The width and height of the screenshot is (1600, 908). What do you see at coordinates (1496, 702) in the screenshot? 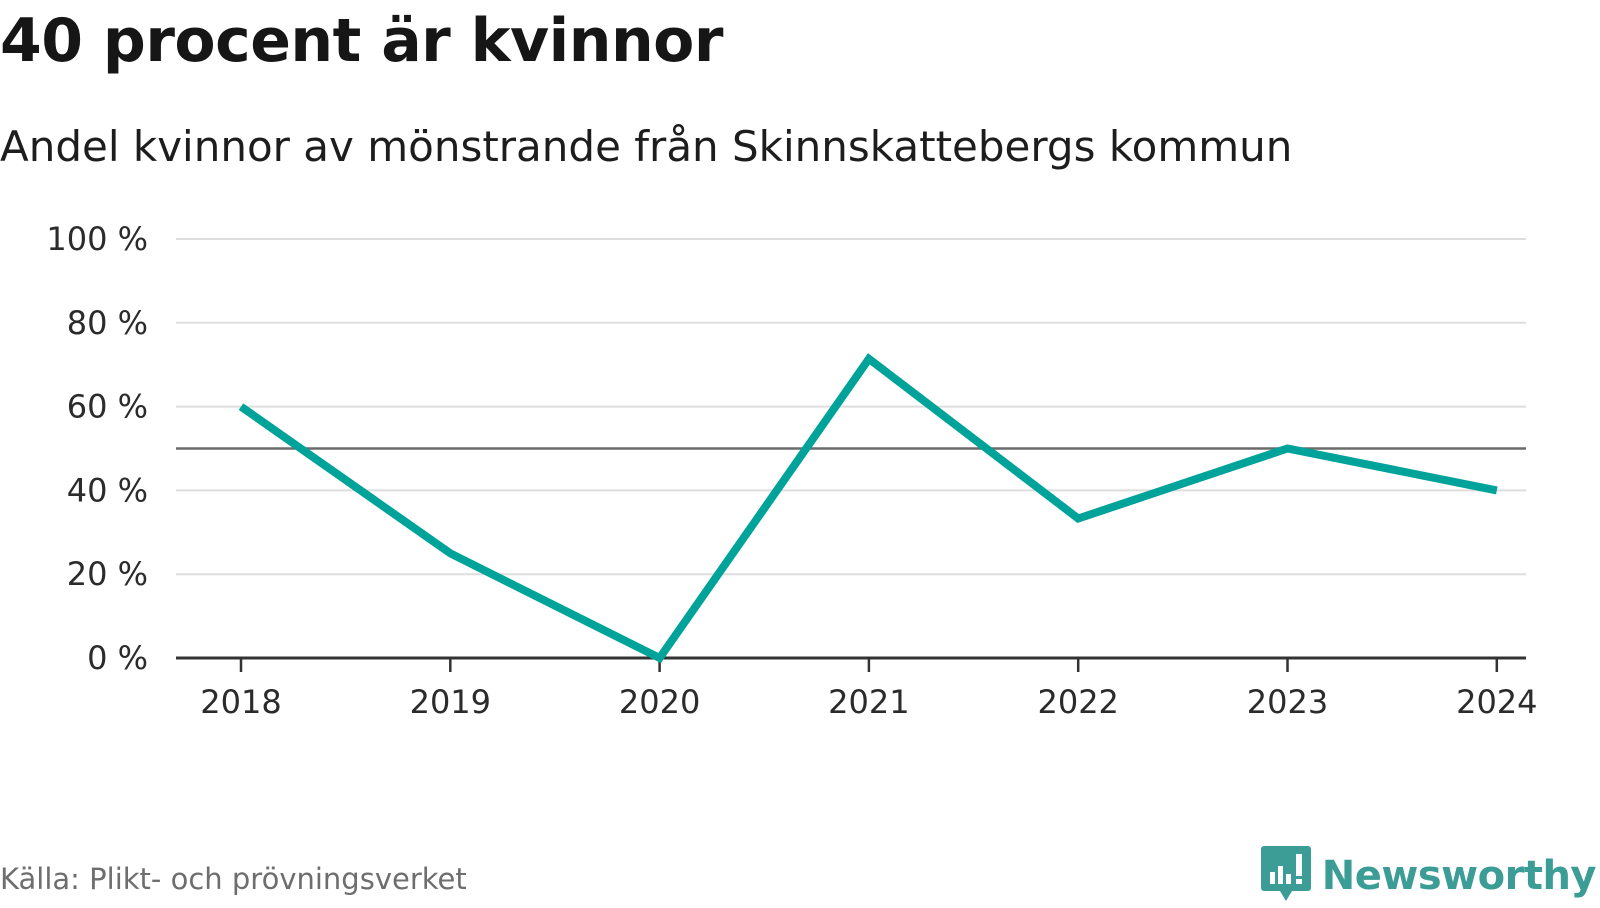
I see `x-tick-label-2024: 2024` at bounding box center [1496, 702].